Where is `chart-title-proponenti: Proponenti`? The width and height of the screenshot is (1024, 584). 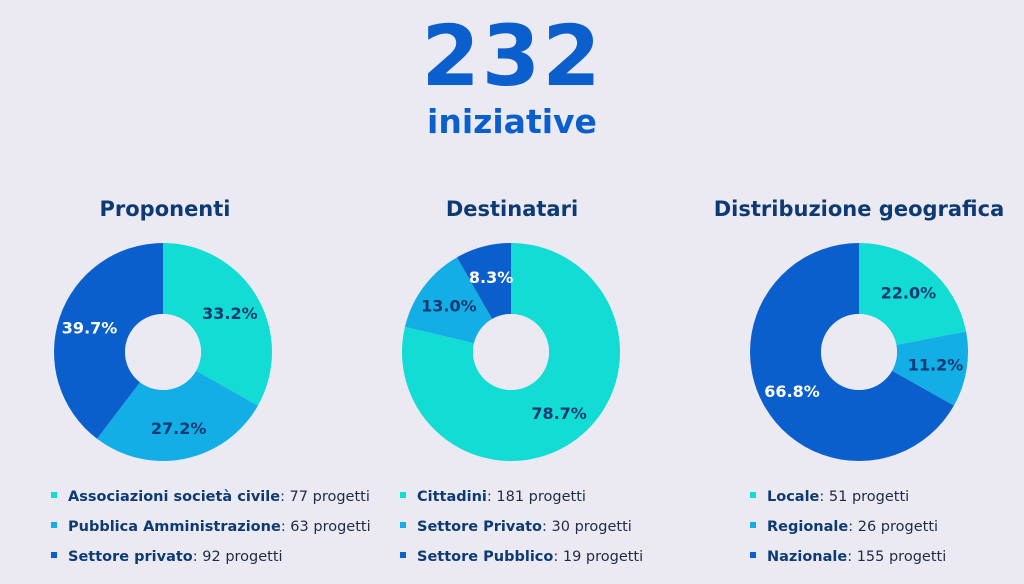 chart-title-proponenti: Proponenti is located at coordinates (165, 209).